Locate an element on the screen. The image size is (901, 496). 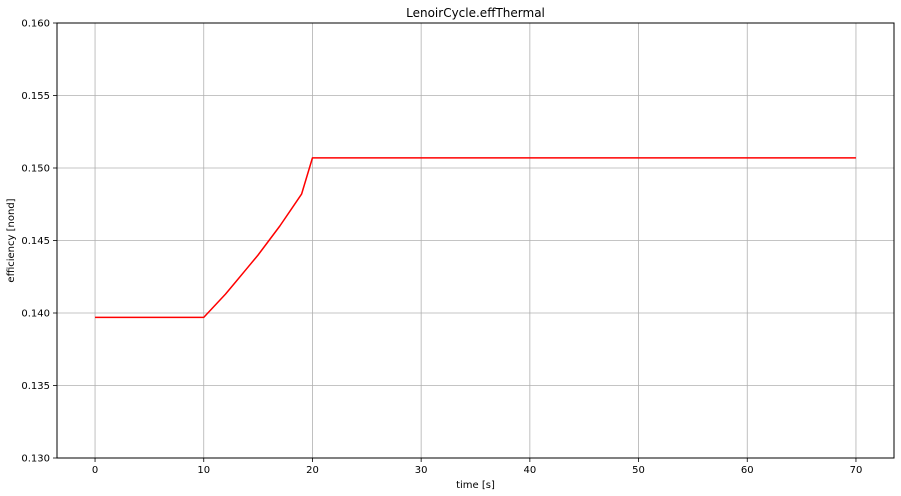
y-tick-label: 0.145 is located at coordinates (35, 241).